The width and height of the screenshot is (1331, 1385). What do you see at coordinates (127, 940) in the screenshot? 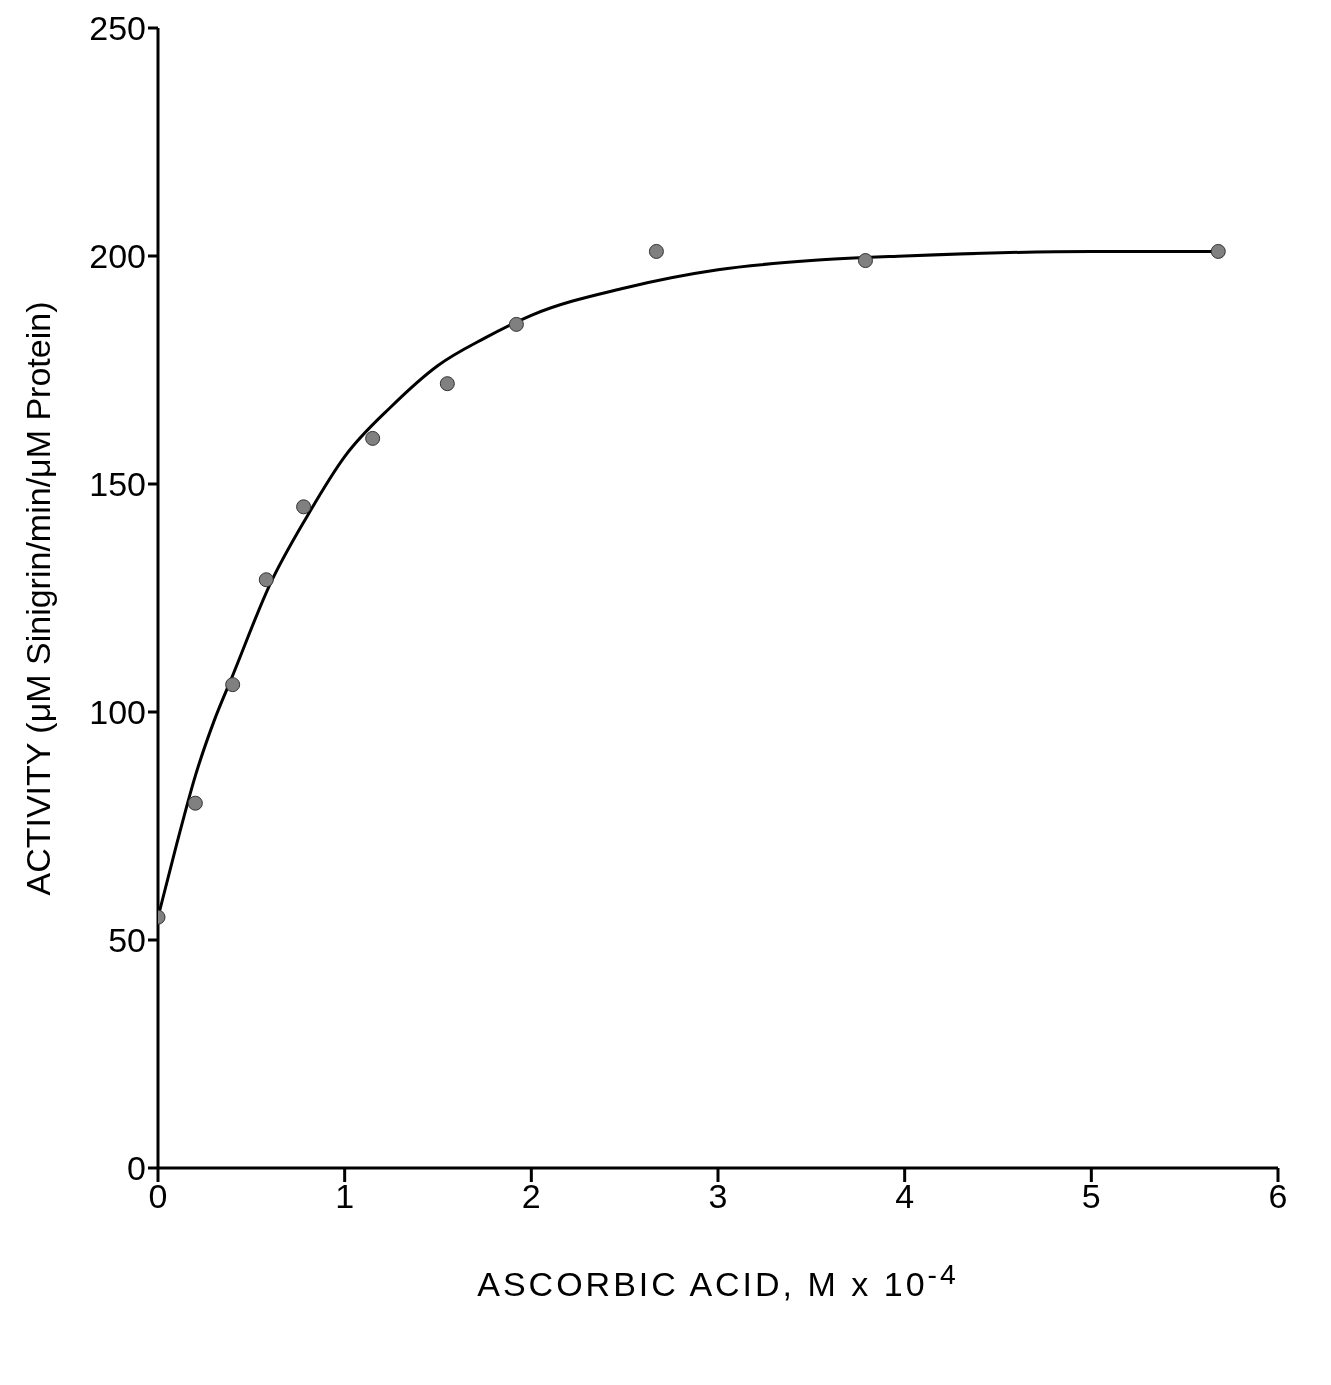
I see `y-tick-label: 50` at bounding box center [127, 940].